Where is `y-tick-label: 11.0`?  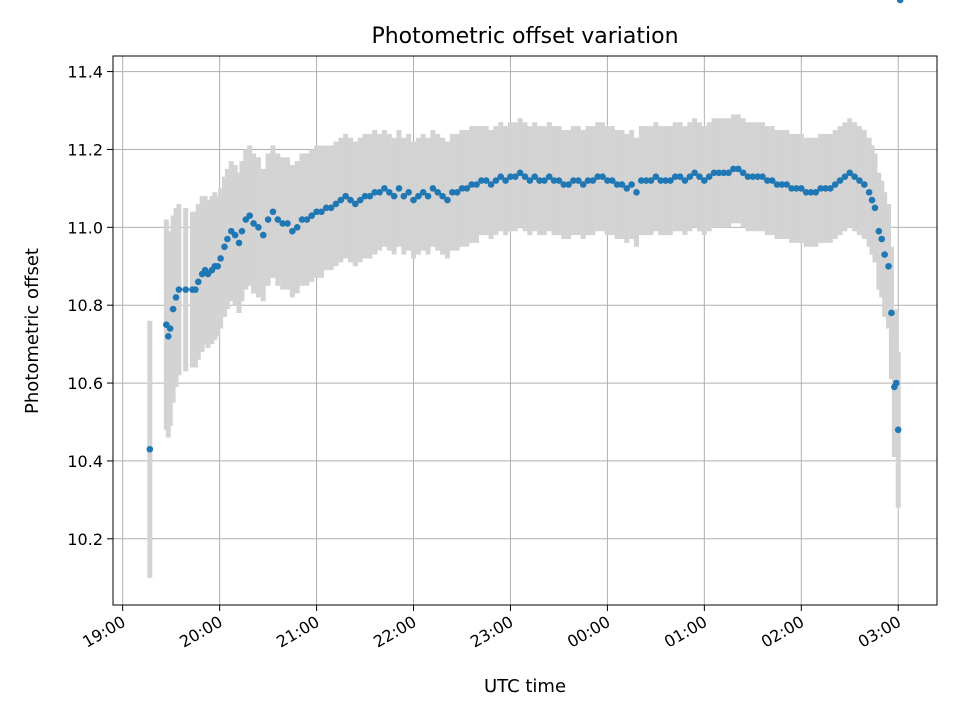 y-tick-label: 11.0 is located at coordinates (85, 227).